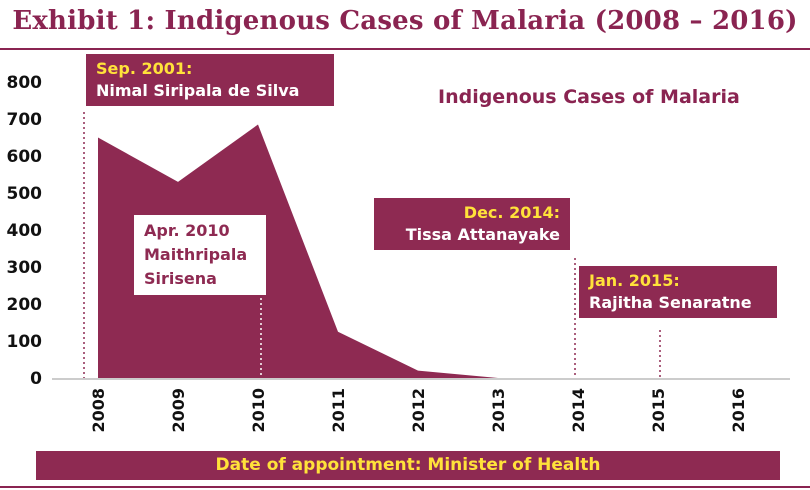  I want to click on legend-label: Indigenous Cases of Malaria, so click(589, 97).